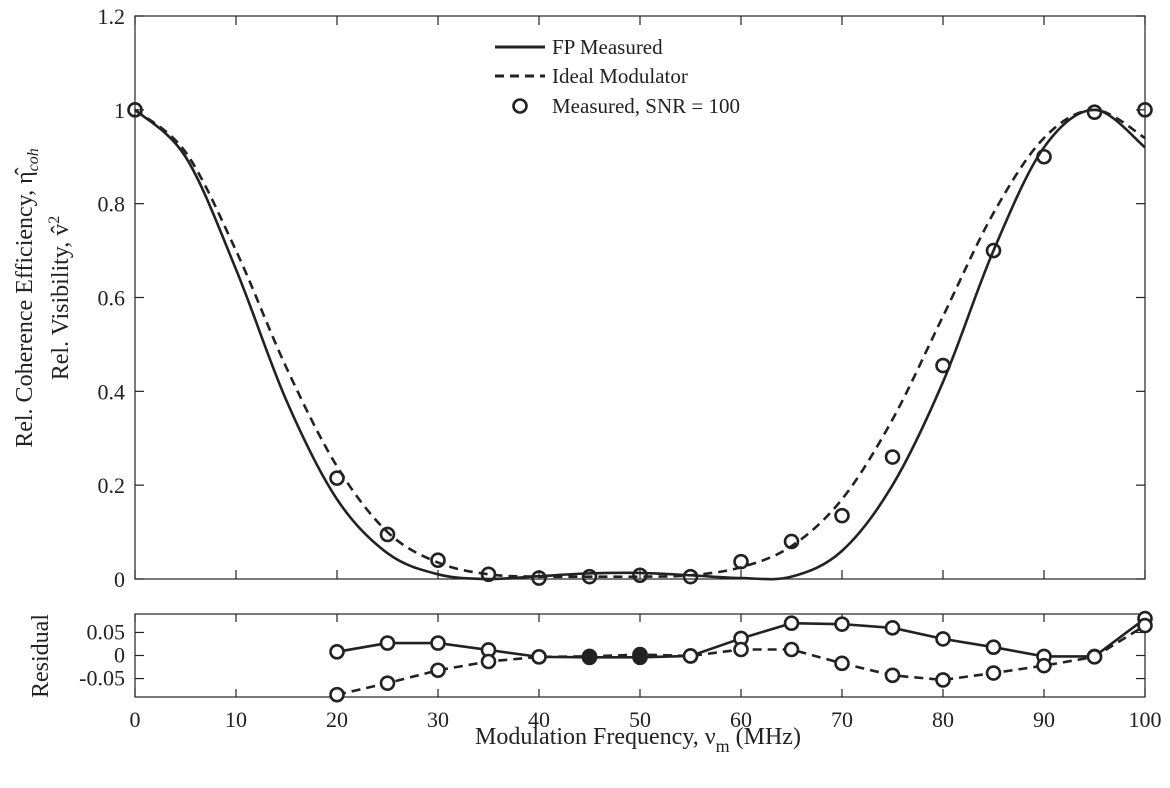 This screenshot has height=788, width=1170. I want to click on main-y-label-line1: Rel. Coherence Efficiency, η̂coh, so click(27, 298).